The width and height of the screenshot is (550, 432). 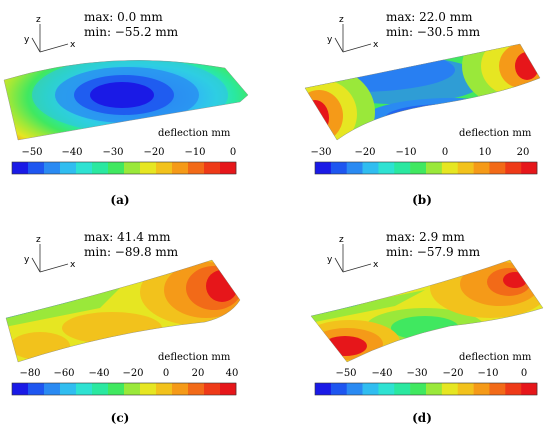 What do you see at coordinates (195, 152) in the screenshot?
I see `tick-a-4: −10` at bounding box center [195, 152].